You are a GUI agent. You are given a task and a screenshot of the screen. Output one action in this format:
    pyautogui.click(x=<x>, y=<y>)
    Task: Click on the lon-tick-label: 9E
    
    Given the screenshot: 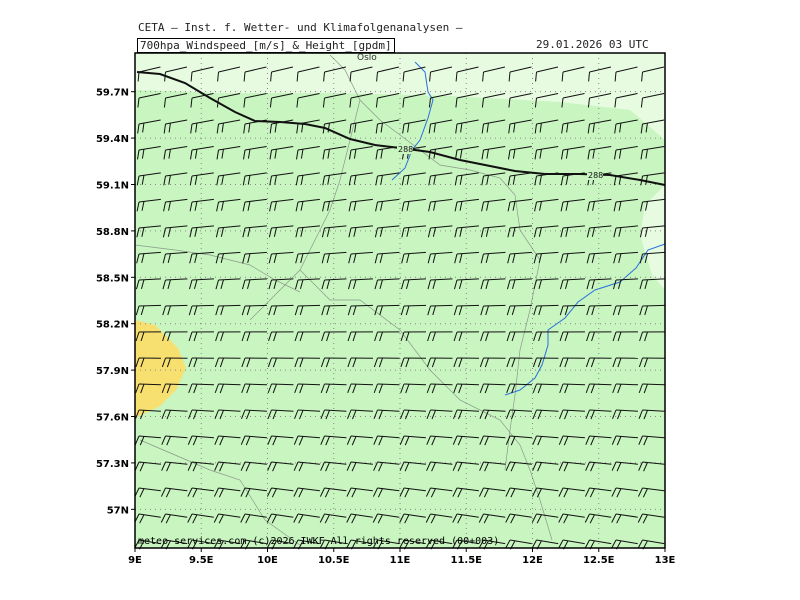 What is the action you would take?
    pyautogui.click(x=135, y=560)
    